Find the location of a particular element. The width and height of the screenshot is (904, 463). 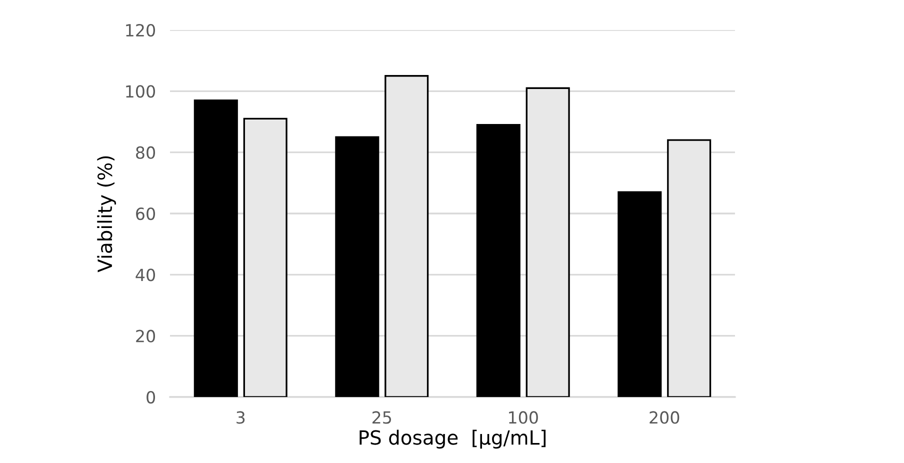

x-tick-label: 25 is located at coordinates (382, 417).